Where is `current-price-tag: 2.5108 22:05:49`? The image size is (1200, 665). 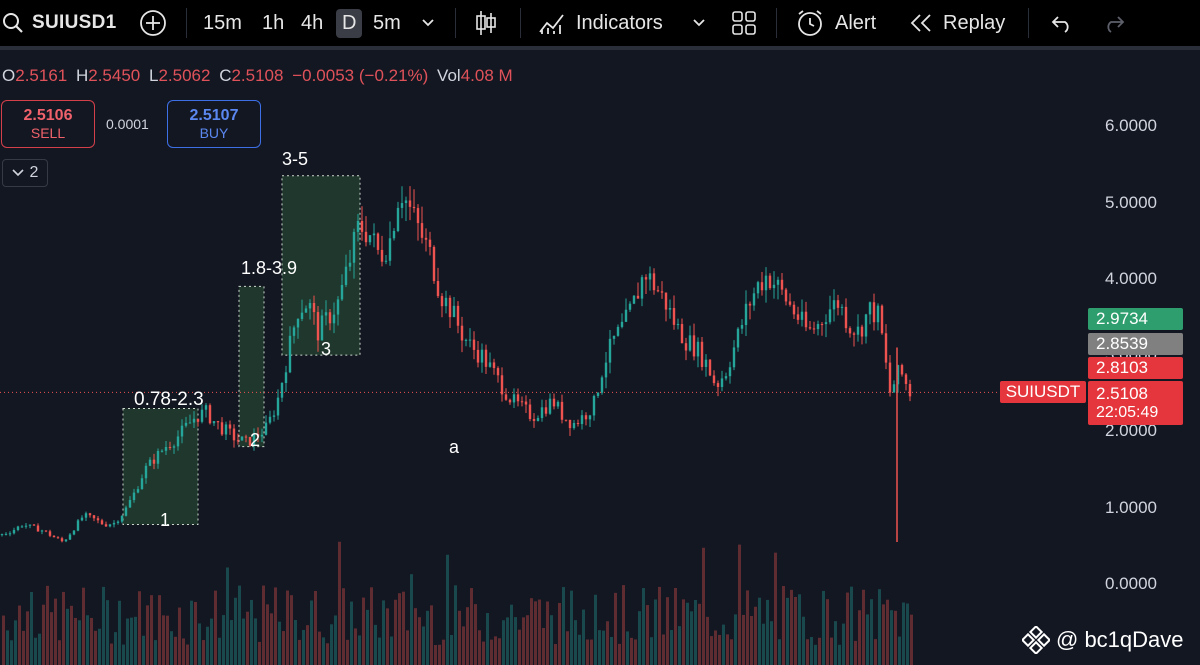
current-price-tag: 2.5108 22:05:49 is located at coordinates (1135, 403).